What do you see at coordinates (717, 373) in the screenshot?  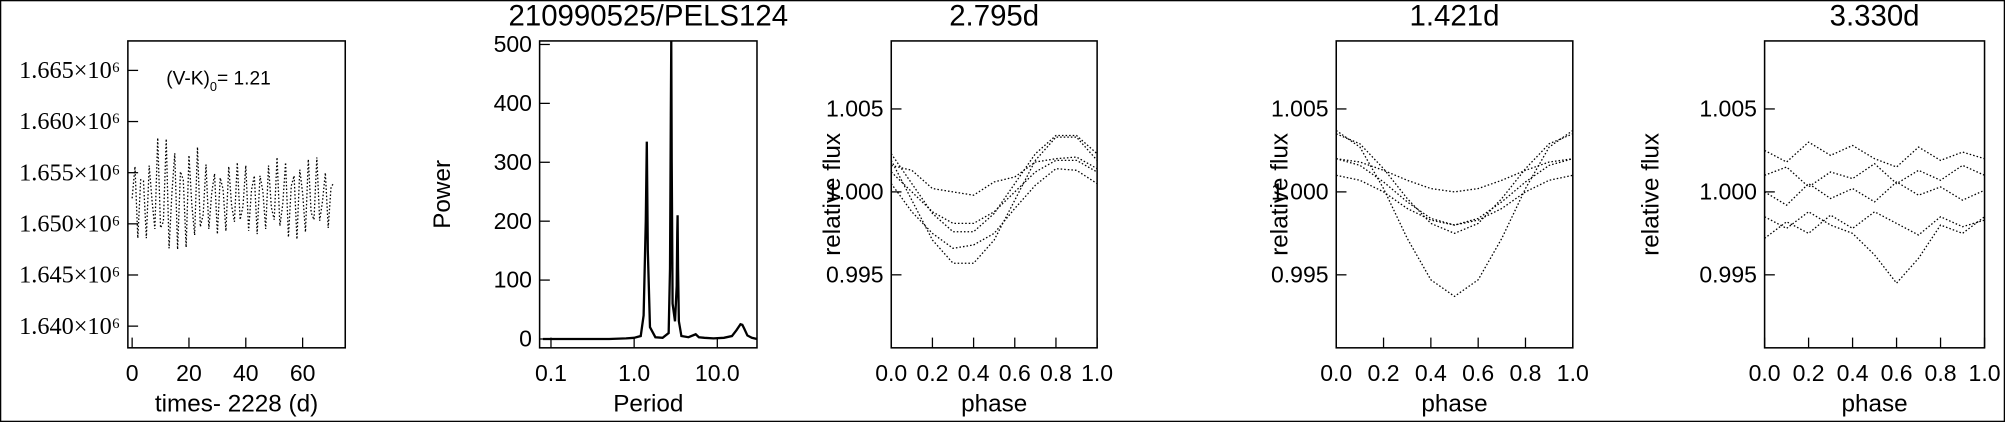 I see `x-tick-label: 10.0` at bounding box center [717, 373].